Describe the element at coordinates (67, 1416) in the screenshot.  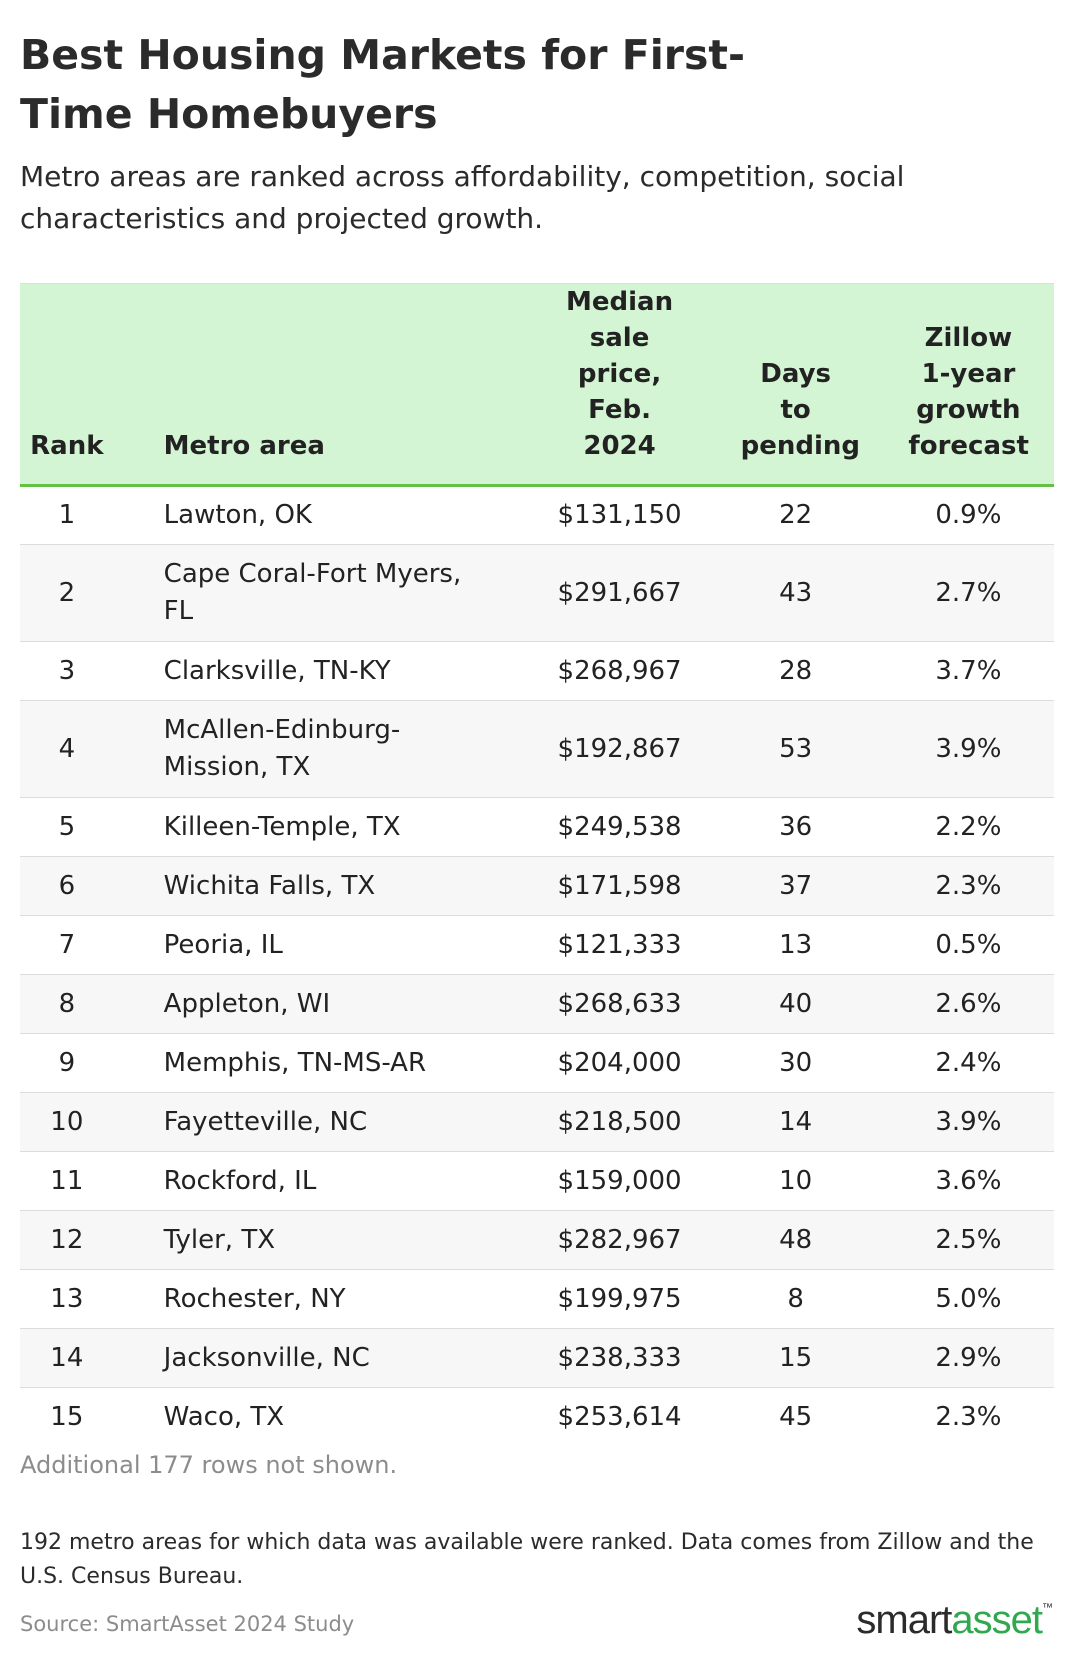
I see `cell-rank: 15` at that location.